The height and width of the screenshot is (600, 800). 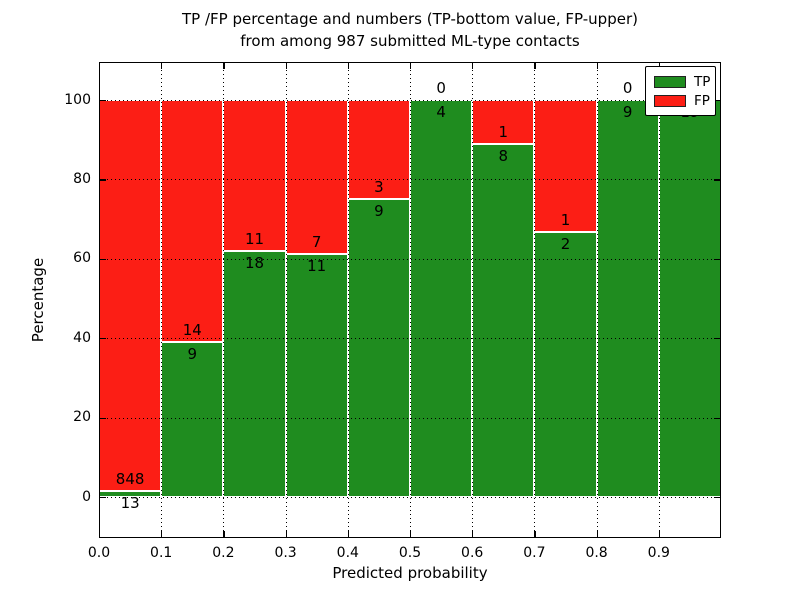 What do you see at coordinates (596, 553) in the screenshot?
I see `x-tick-label: 0.8` at bounding box center [596, 553].